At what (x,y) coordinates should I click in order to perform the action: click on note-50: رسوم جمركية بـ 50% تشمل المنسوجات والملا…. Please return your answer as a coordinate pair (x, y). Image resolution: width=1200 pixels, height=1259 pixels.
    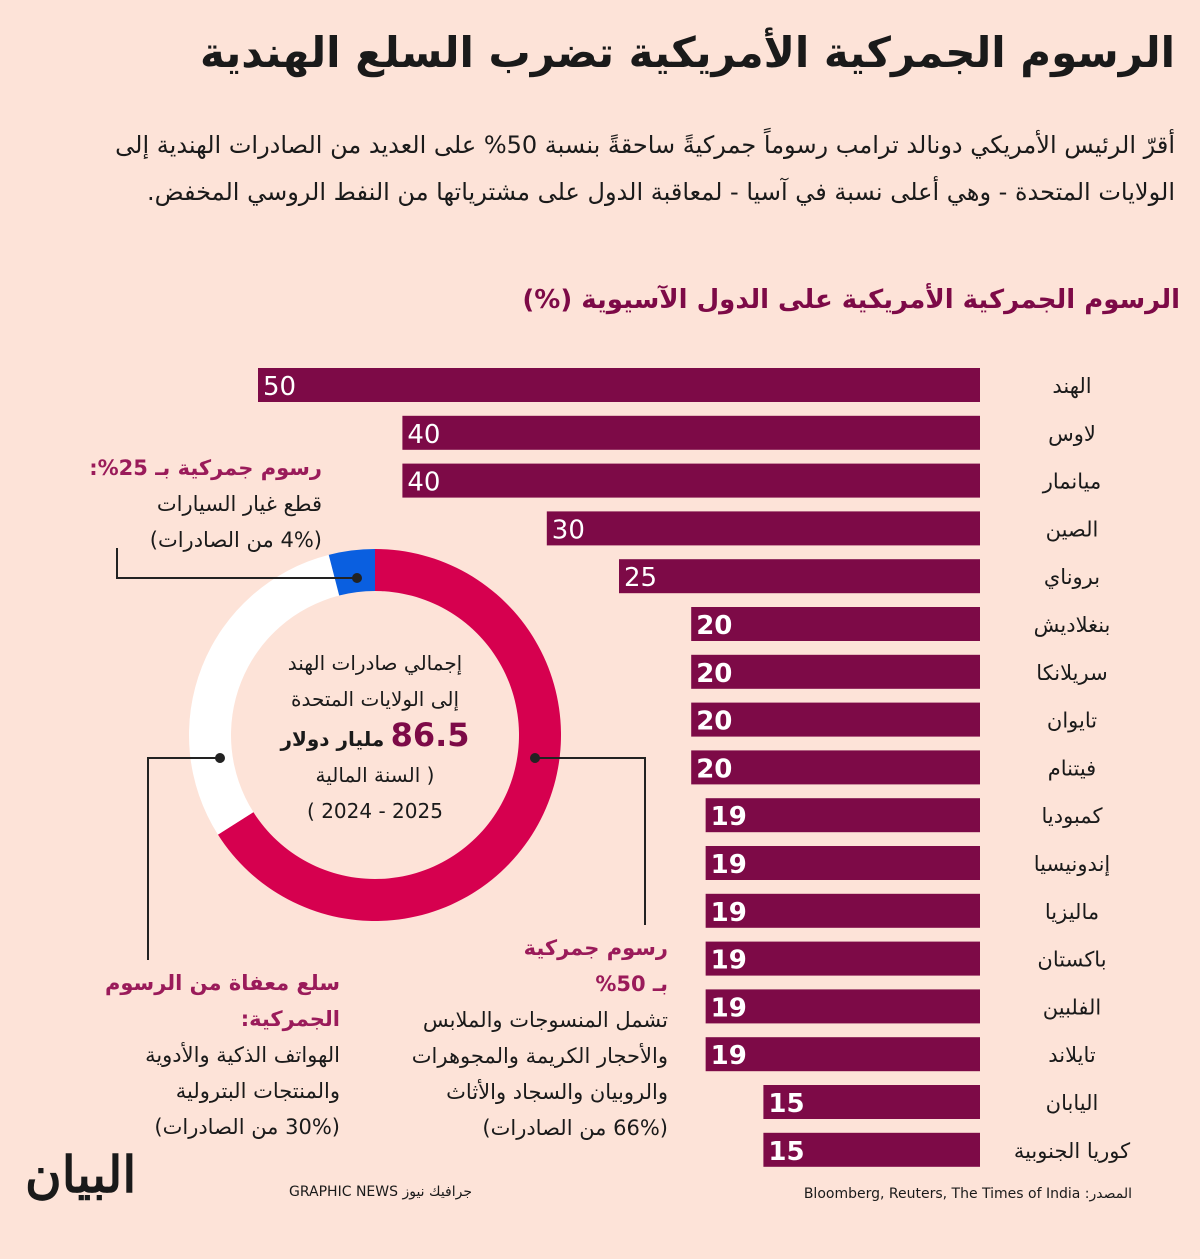
    Looking at the image, I should click on (508, 1038).